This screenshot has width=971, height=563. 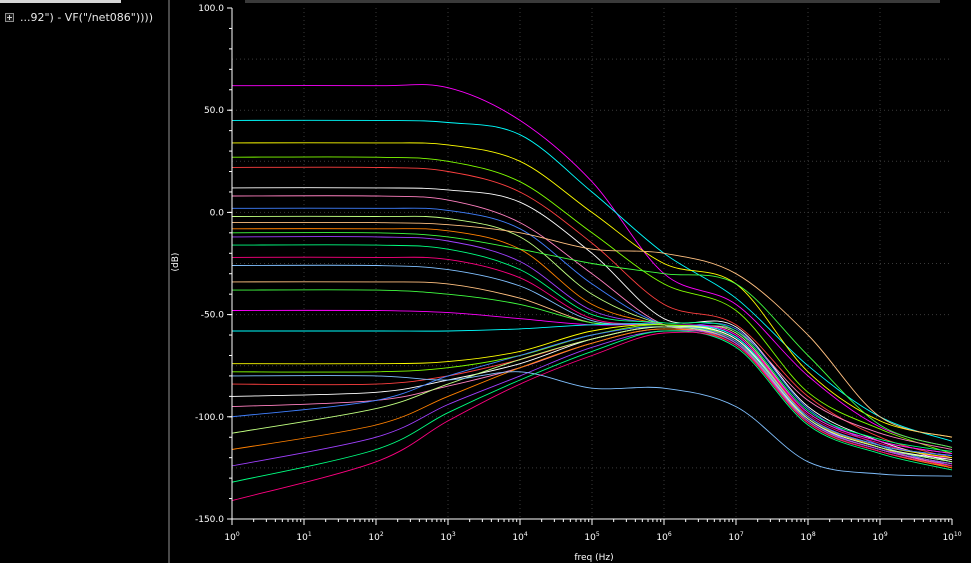 I want to click on panel-divider, so click(x=169, y=281).